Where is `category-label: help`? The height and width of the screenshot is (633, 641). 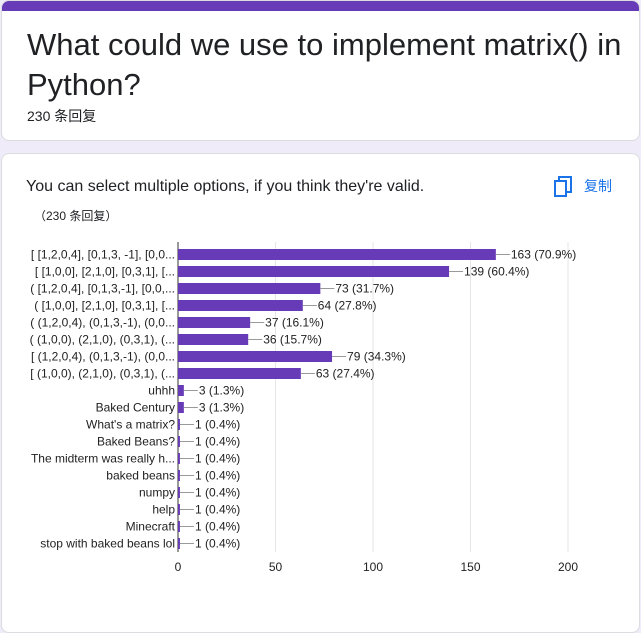 category-label: help is located at coordinates (163, 510).